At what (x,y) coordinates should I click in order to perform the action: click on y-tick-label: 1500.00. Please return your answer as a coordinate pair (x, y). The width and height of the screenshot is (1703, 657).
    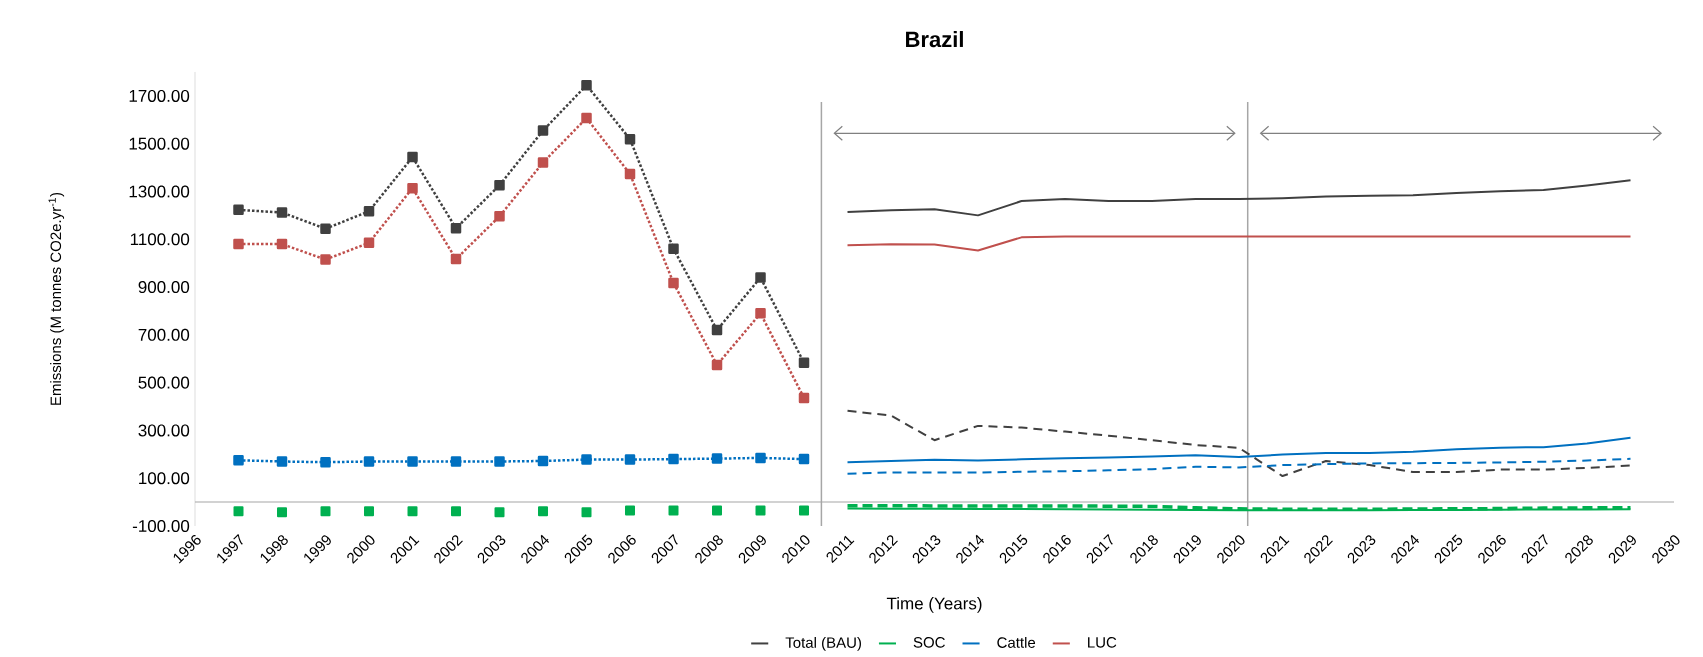
    Looking at the image, I should click on (159, 143).